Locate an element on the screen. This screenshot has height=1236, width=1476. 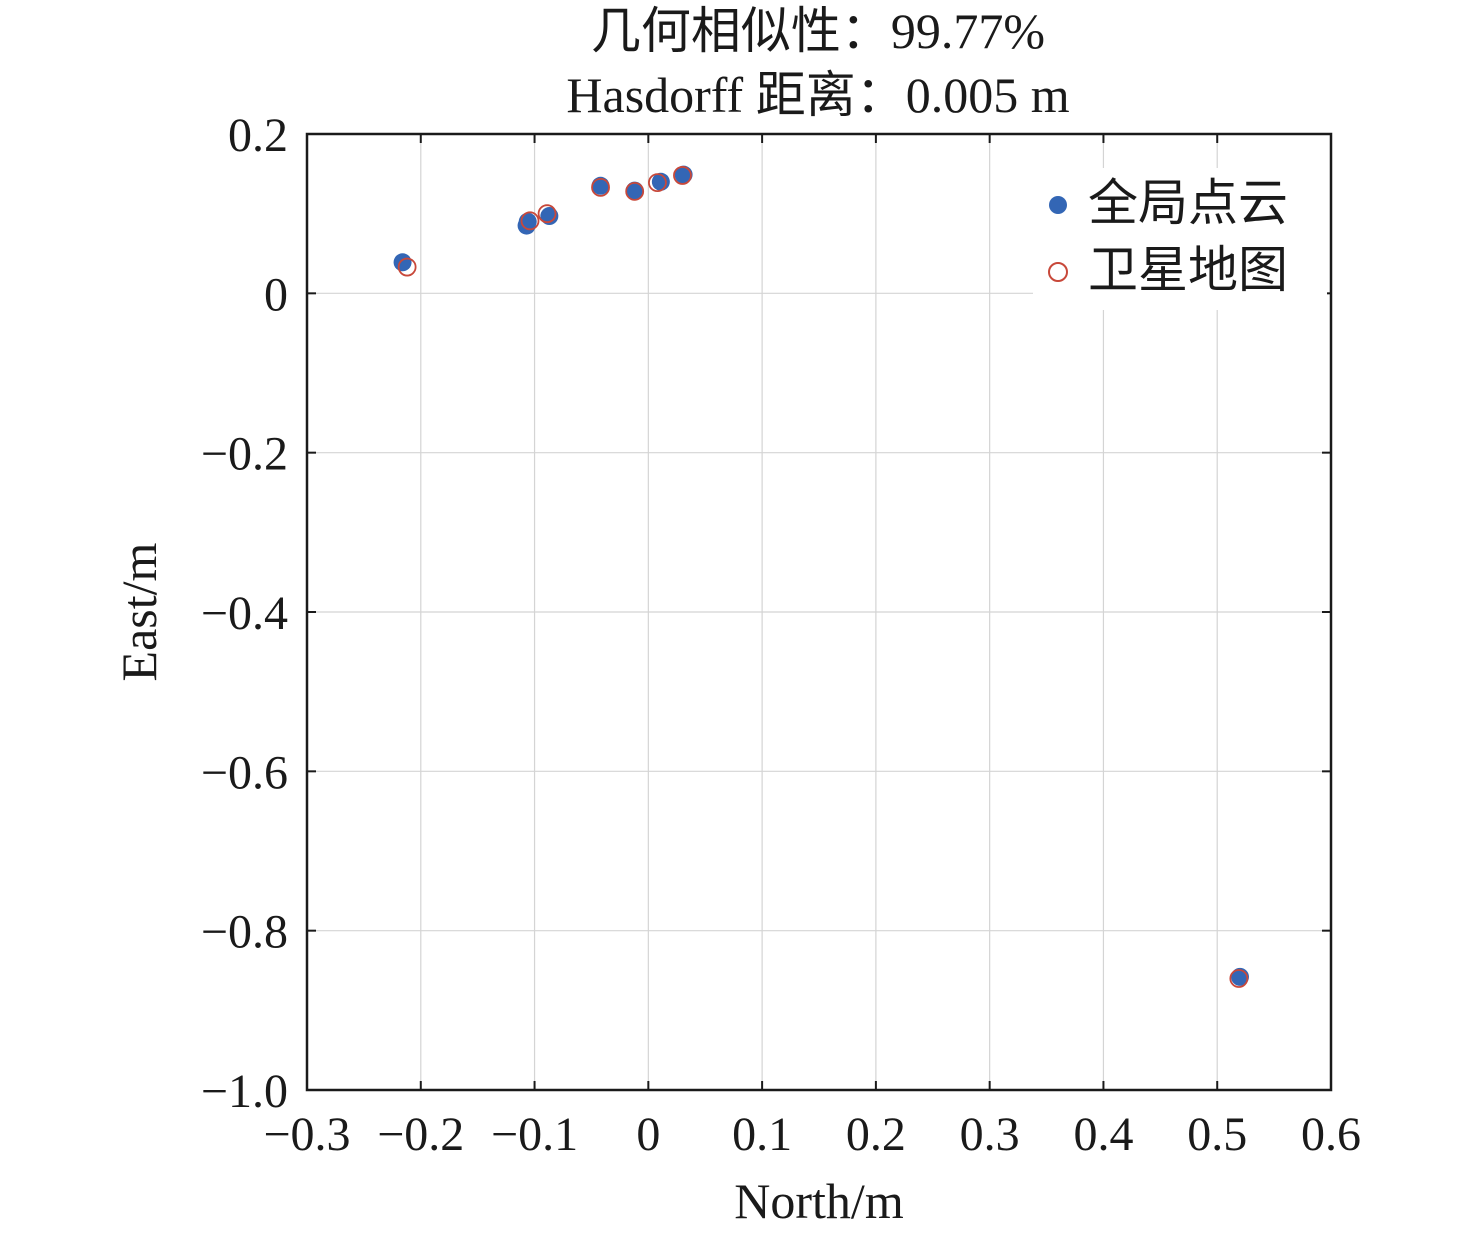
x-tick-label: 0.5 is located at coordinates (1217, 1134).